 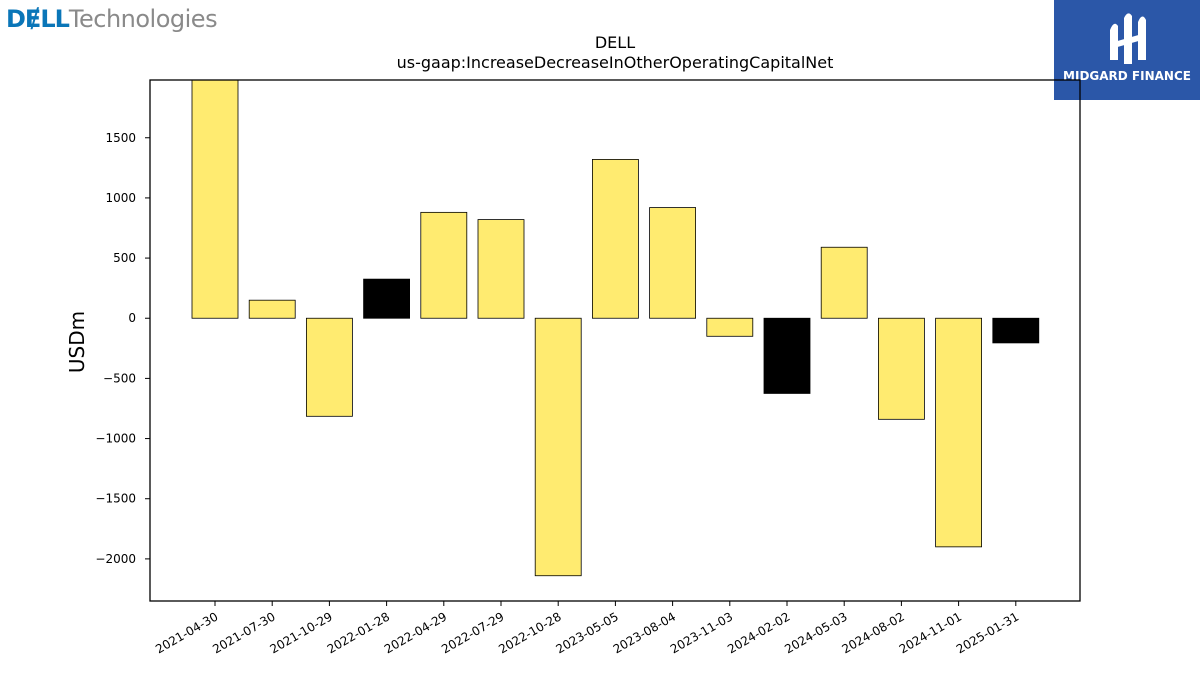 I want to click on y-tick-label: 0, so click(x=132, y=318).